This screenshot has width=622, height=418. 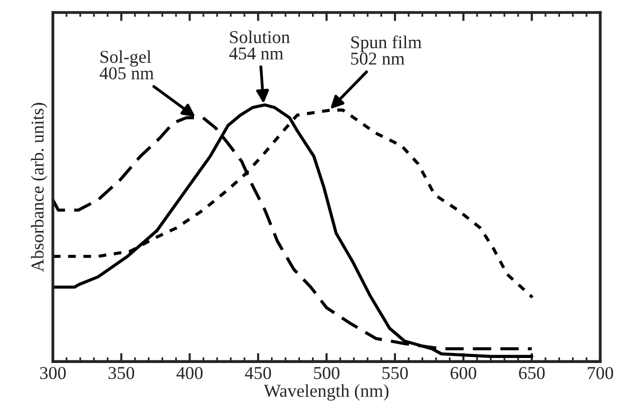 What do you see at coordinates (386, 50) in the screenshot?
I see `annotation: Spun film 502 nm` at bounding box center [386, 50].